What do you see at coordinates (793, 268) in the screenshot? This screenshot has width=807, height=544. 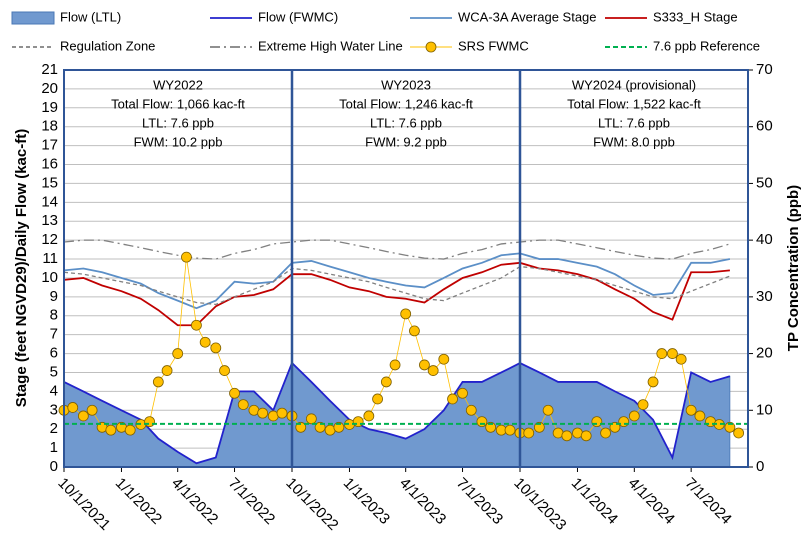 I see `y2-axis-title: TP Concentration (ppb)` at bounding box center [793, 268].